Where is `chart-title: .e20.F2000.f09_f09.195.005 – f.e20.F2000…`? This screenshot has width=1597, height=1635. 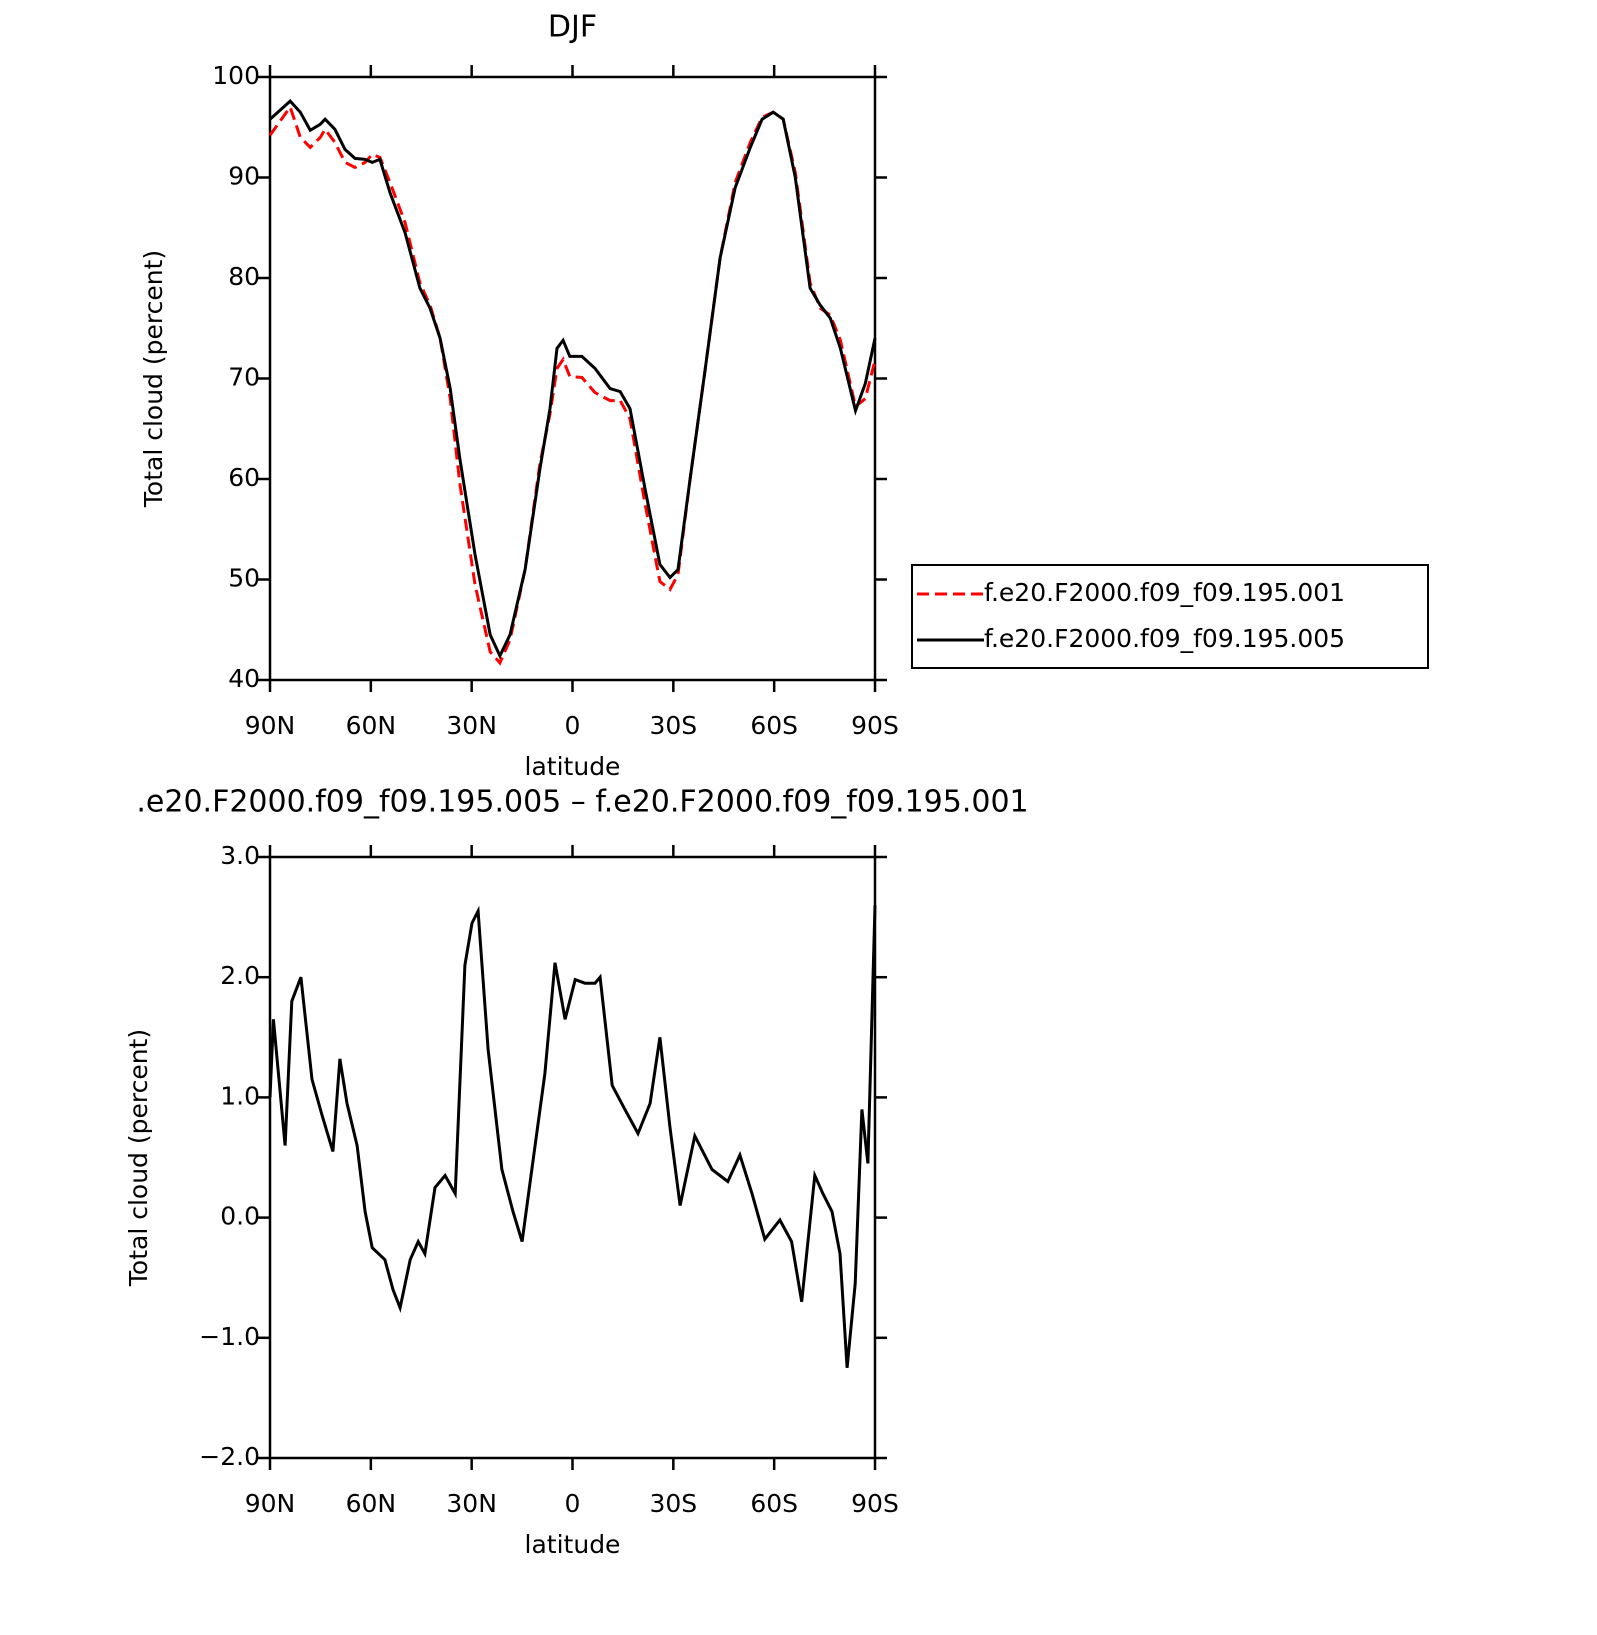
chart-title: .e20.F2000.f09_f09.195.005 – f.e20.F2000… is located at coordinates (582, 802).